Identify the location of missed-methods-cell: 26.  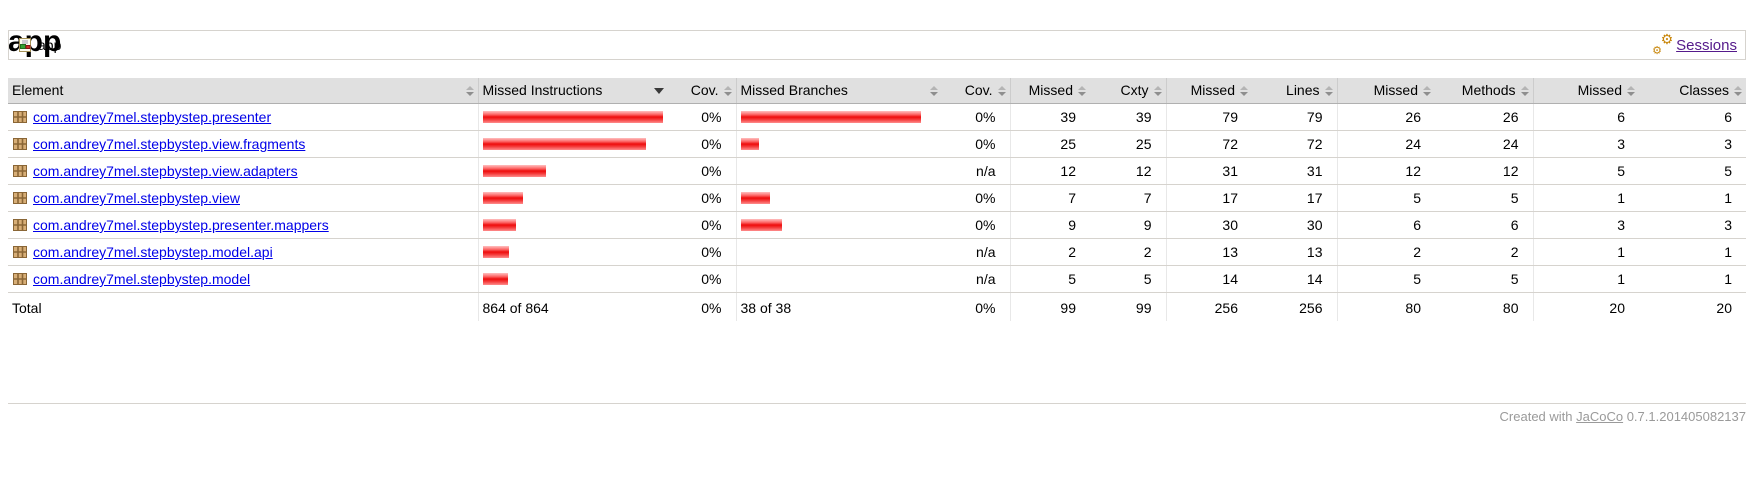
(1385, 117).